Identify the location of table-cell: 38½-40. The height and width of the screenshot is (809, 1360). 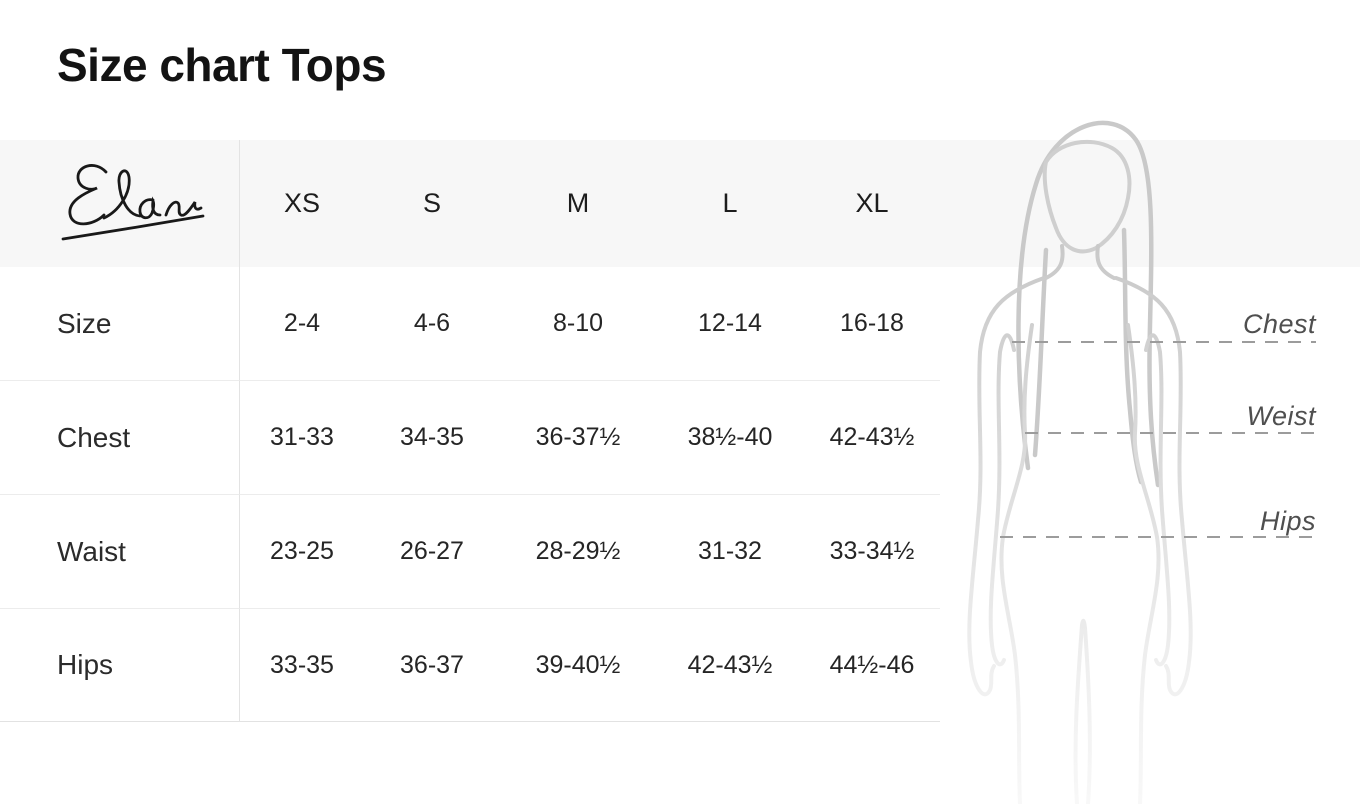
(730, 438).